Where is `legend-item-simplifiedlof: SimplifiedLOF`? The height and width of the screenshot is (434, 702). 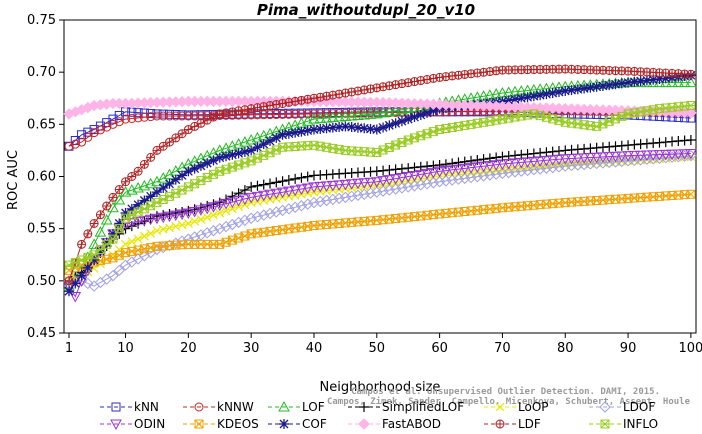 legend-item-simplifiedlof: SimplifiedLOF is located at coordinates (406, 407).